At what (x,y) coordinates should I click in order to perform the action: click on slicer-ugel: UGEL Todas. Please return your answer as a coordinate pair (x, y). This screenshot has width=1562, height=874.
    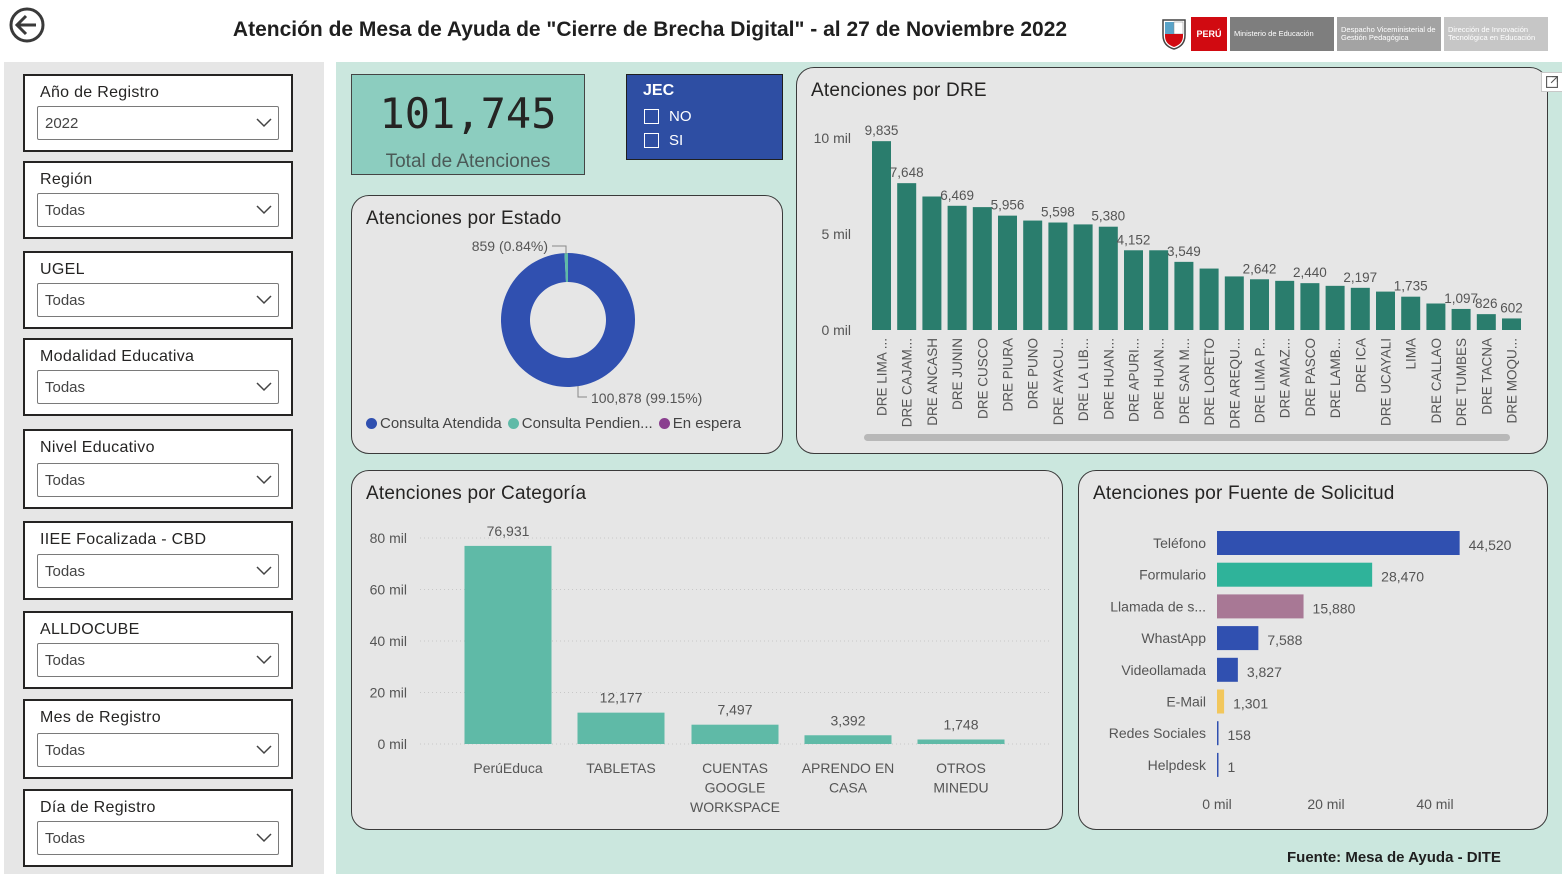
    Looking at the image, I should click on (158, 290).